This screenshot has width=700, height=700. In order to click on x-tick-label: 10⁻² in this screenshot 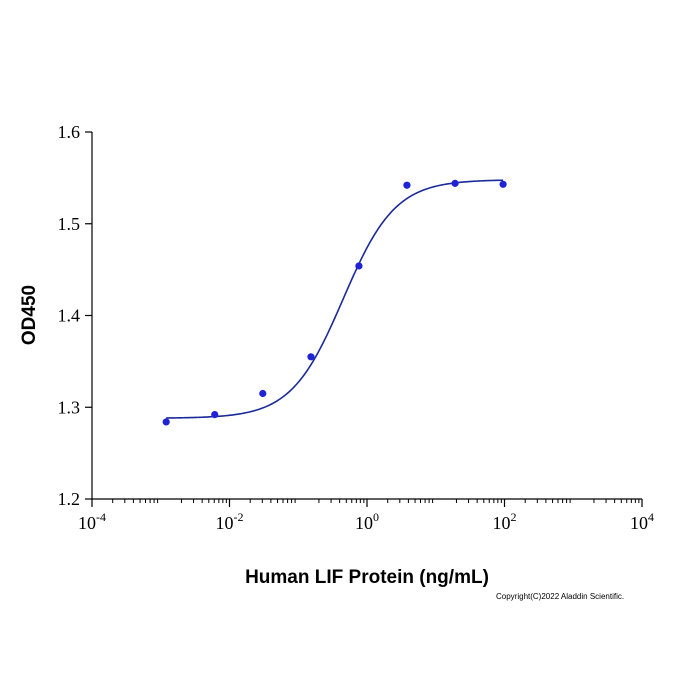, I will do `click(230, 521)`.